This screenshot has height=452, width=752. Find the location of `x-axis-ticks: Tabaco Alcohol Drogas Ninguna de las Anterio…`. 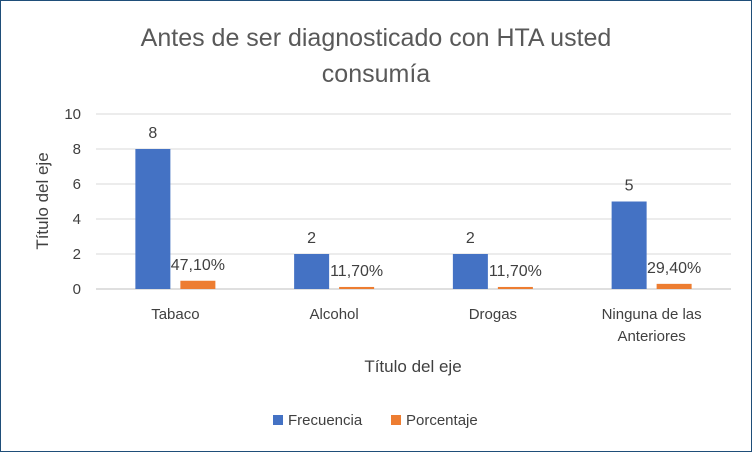

x-axis-ticks: Tabaco Alcohol Drogas Ninguna de las Anterio… is located at coordinates (426, 325).